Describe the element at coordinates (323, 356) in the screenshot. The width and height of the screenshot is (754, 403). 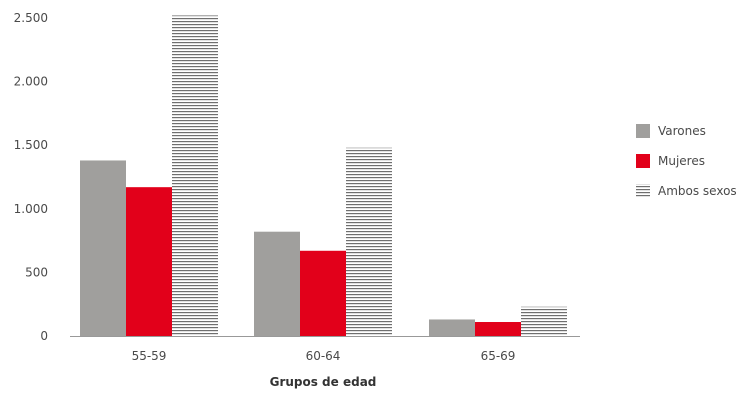
I see `x-tick-label: 60-64` at that location.